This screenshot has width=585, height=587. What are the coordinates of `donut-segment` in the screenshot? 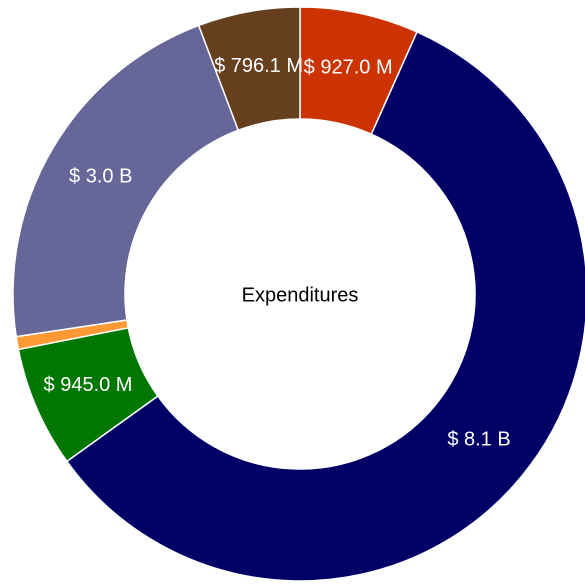 It's located at (249, 69).